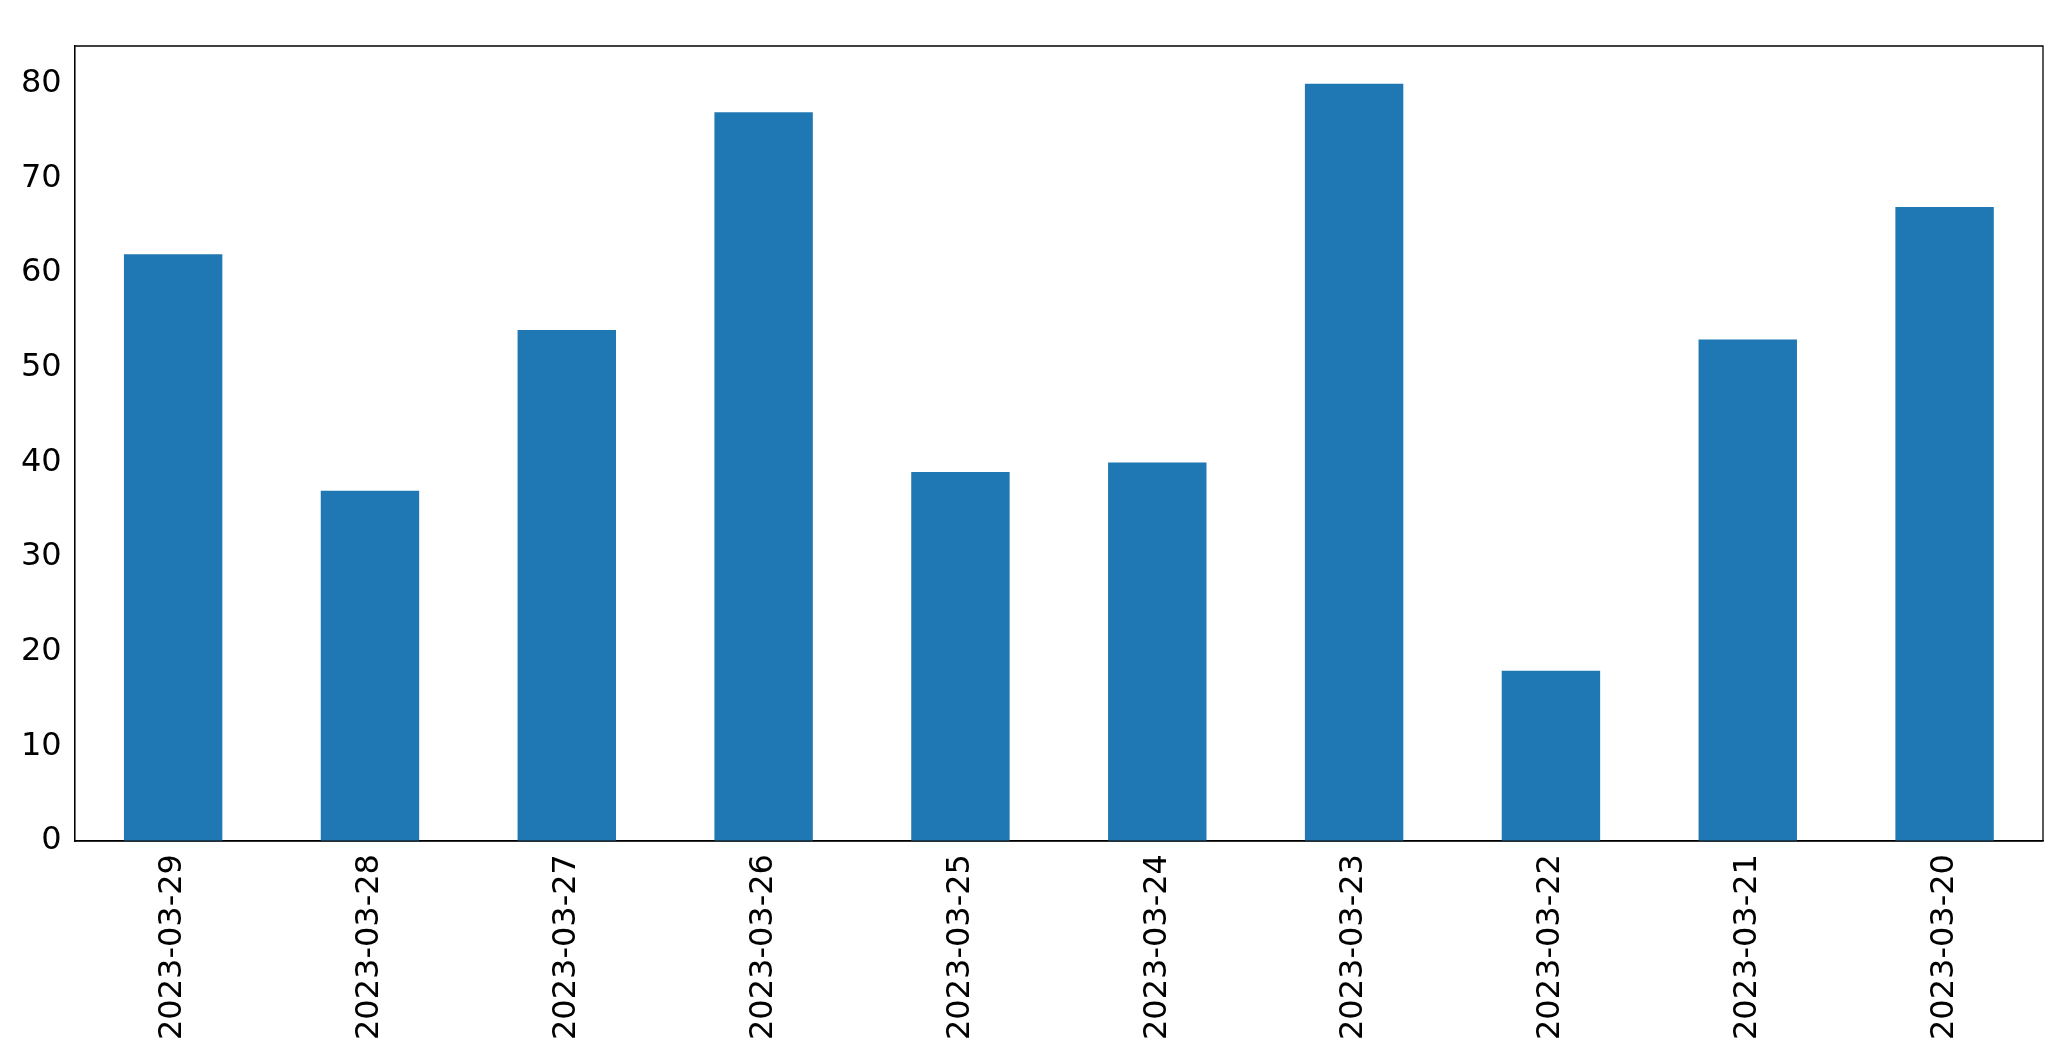 The height and width of the screenshot is (1061, 2071). Describe the element at coordinates (41, 459) in the screenshot. I see `y-tick-label: 40` at that location.